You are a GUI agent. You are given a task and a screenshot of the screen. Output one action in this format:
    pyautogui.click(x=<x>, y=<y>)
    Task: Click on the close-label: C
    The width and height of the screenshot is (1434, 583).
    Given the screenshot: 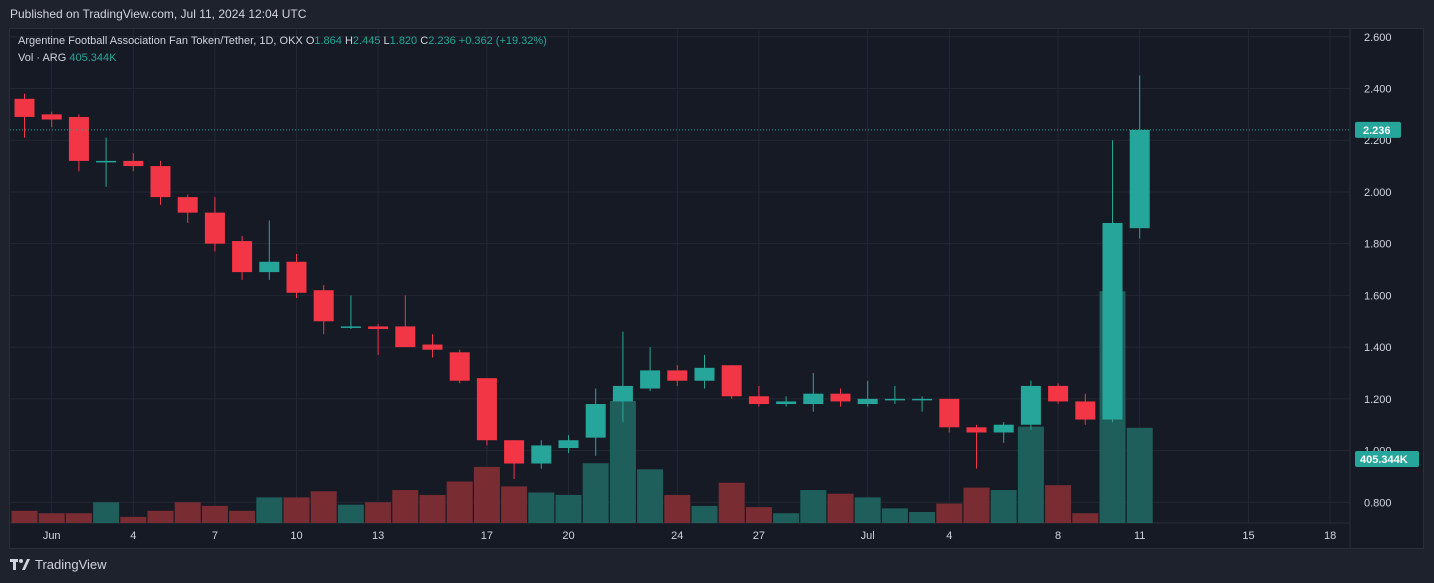 What is the action you would take?
    pyautogui.click(x=424, y=41)
    